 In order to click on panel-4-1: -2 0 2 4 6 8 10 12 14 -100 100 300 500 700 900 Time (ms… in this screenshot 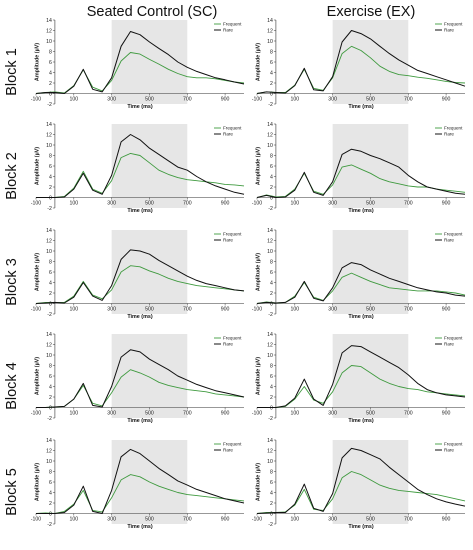, I will do `click(138, 378)`.